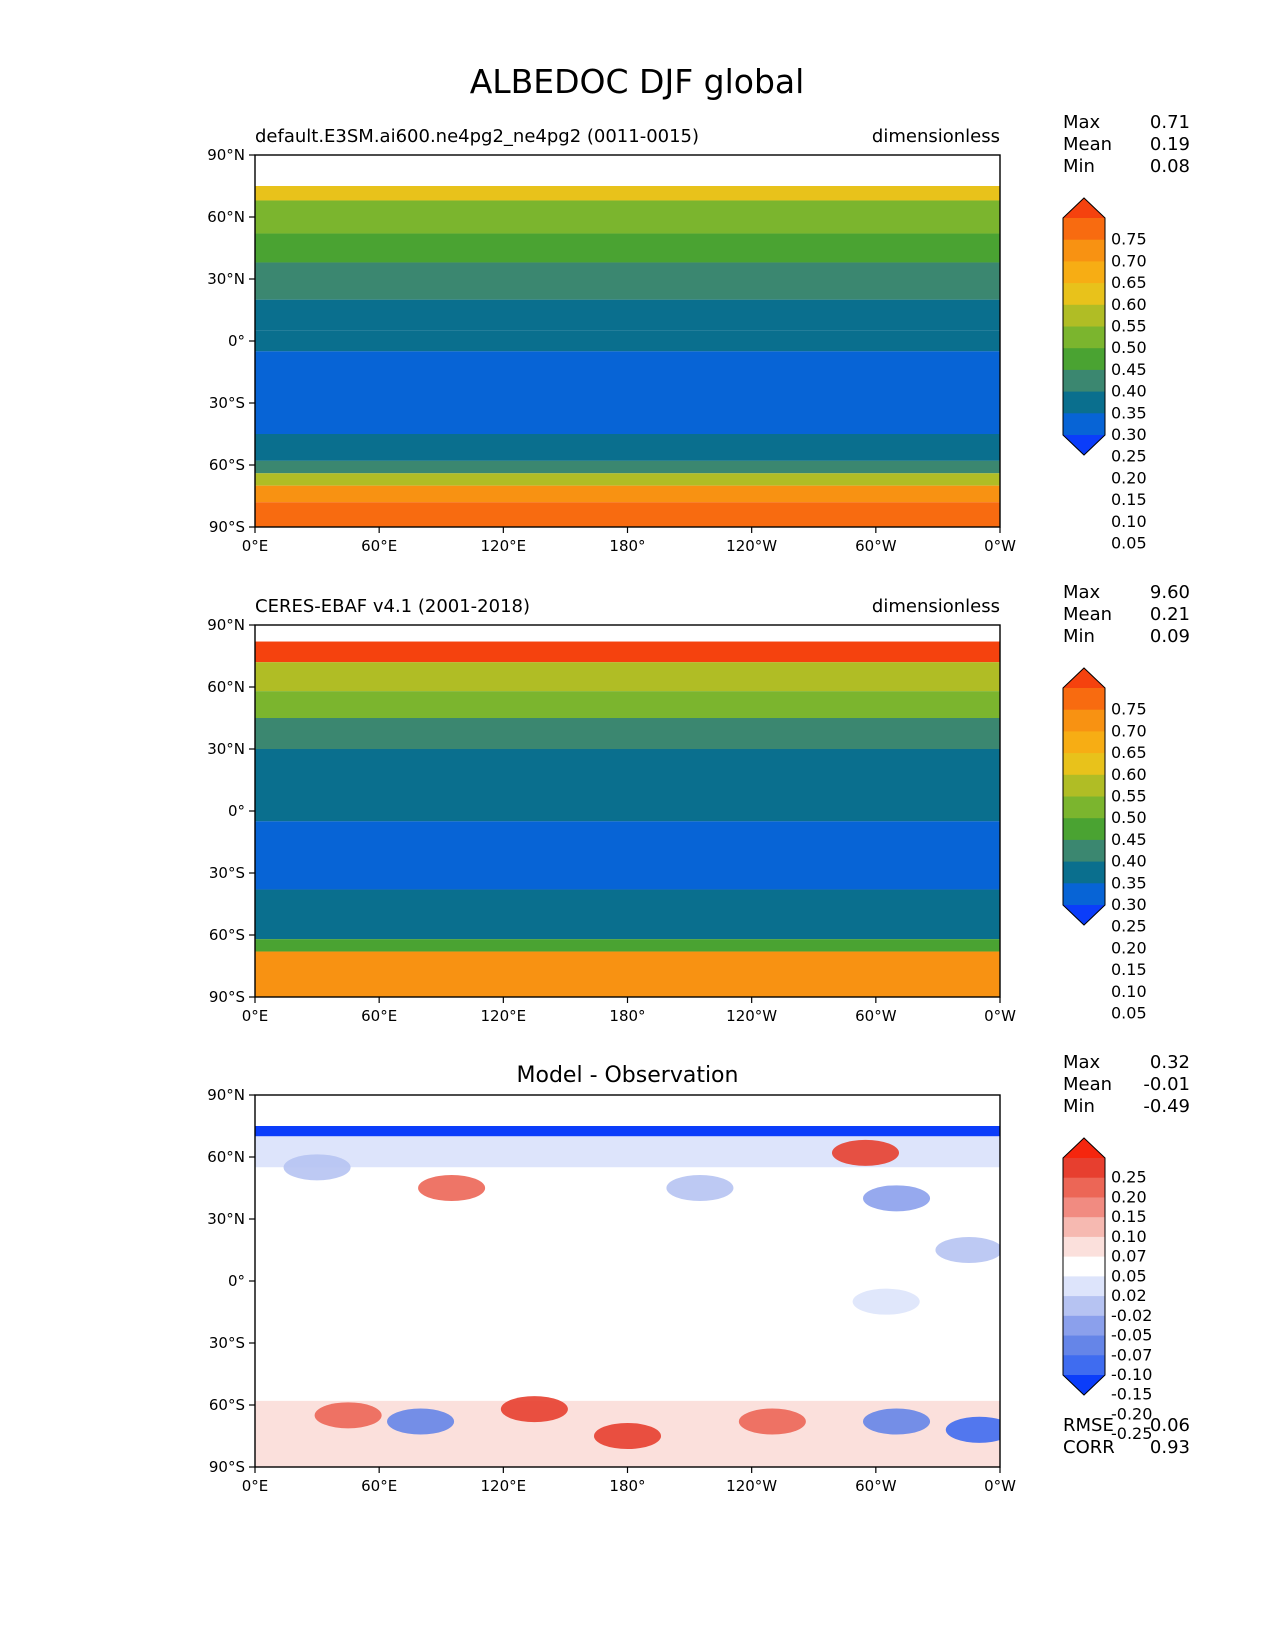 The height and width of the screenshot is (1650, 1275). Describe the element at coordinates (627, 1016) in the screenshot. I see `x-tick-label: 180°` at that location.